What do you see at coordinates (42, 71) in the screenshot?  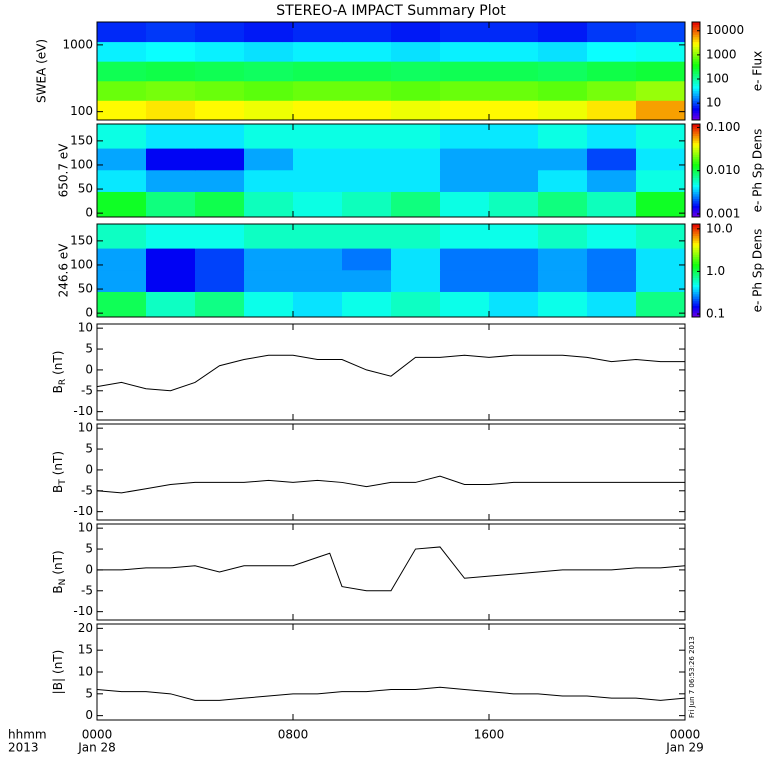 I see `y-axis-label: SWEA (eV)` at bounding box center [42, 71].